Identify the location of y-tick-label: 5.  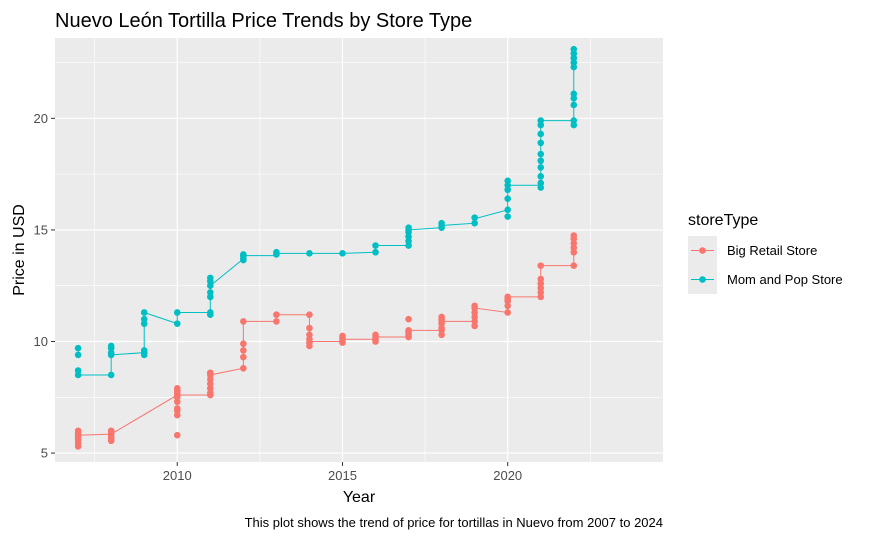
(44, 453).